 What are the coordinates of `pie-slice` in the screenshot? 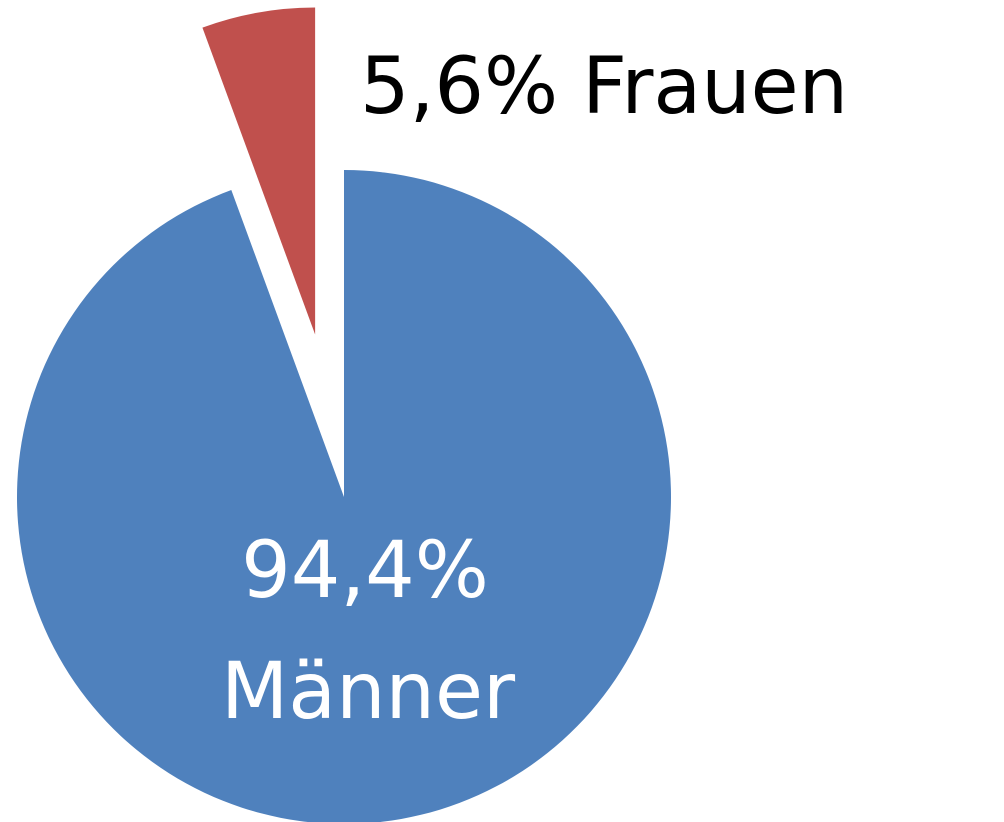 It's located at (259, 171).